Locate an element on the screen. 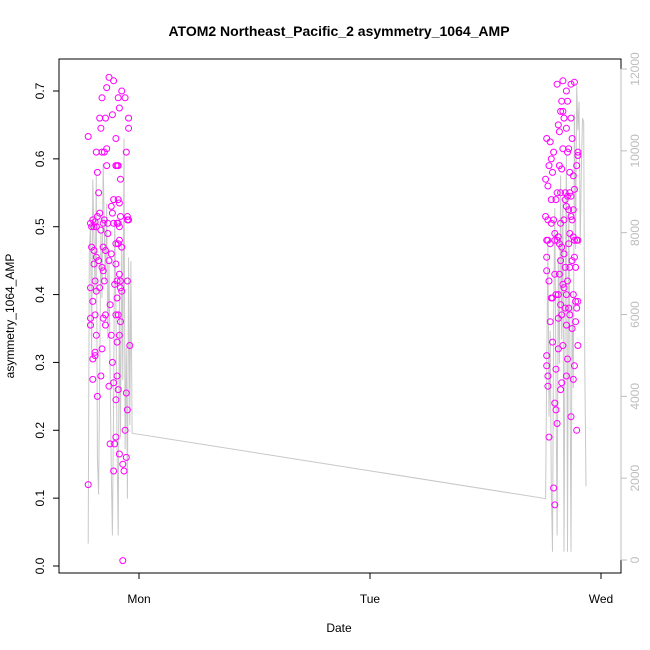  y-tick-label: 0.5 is located at coordinates (40, 226).